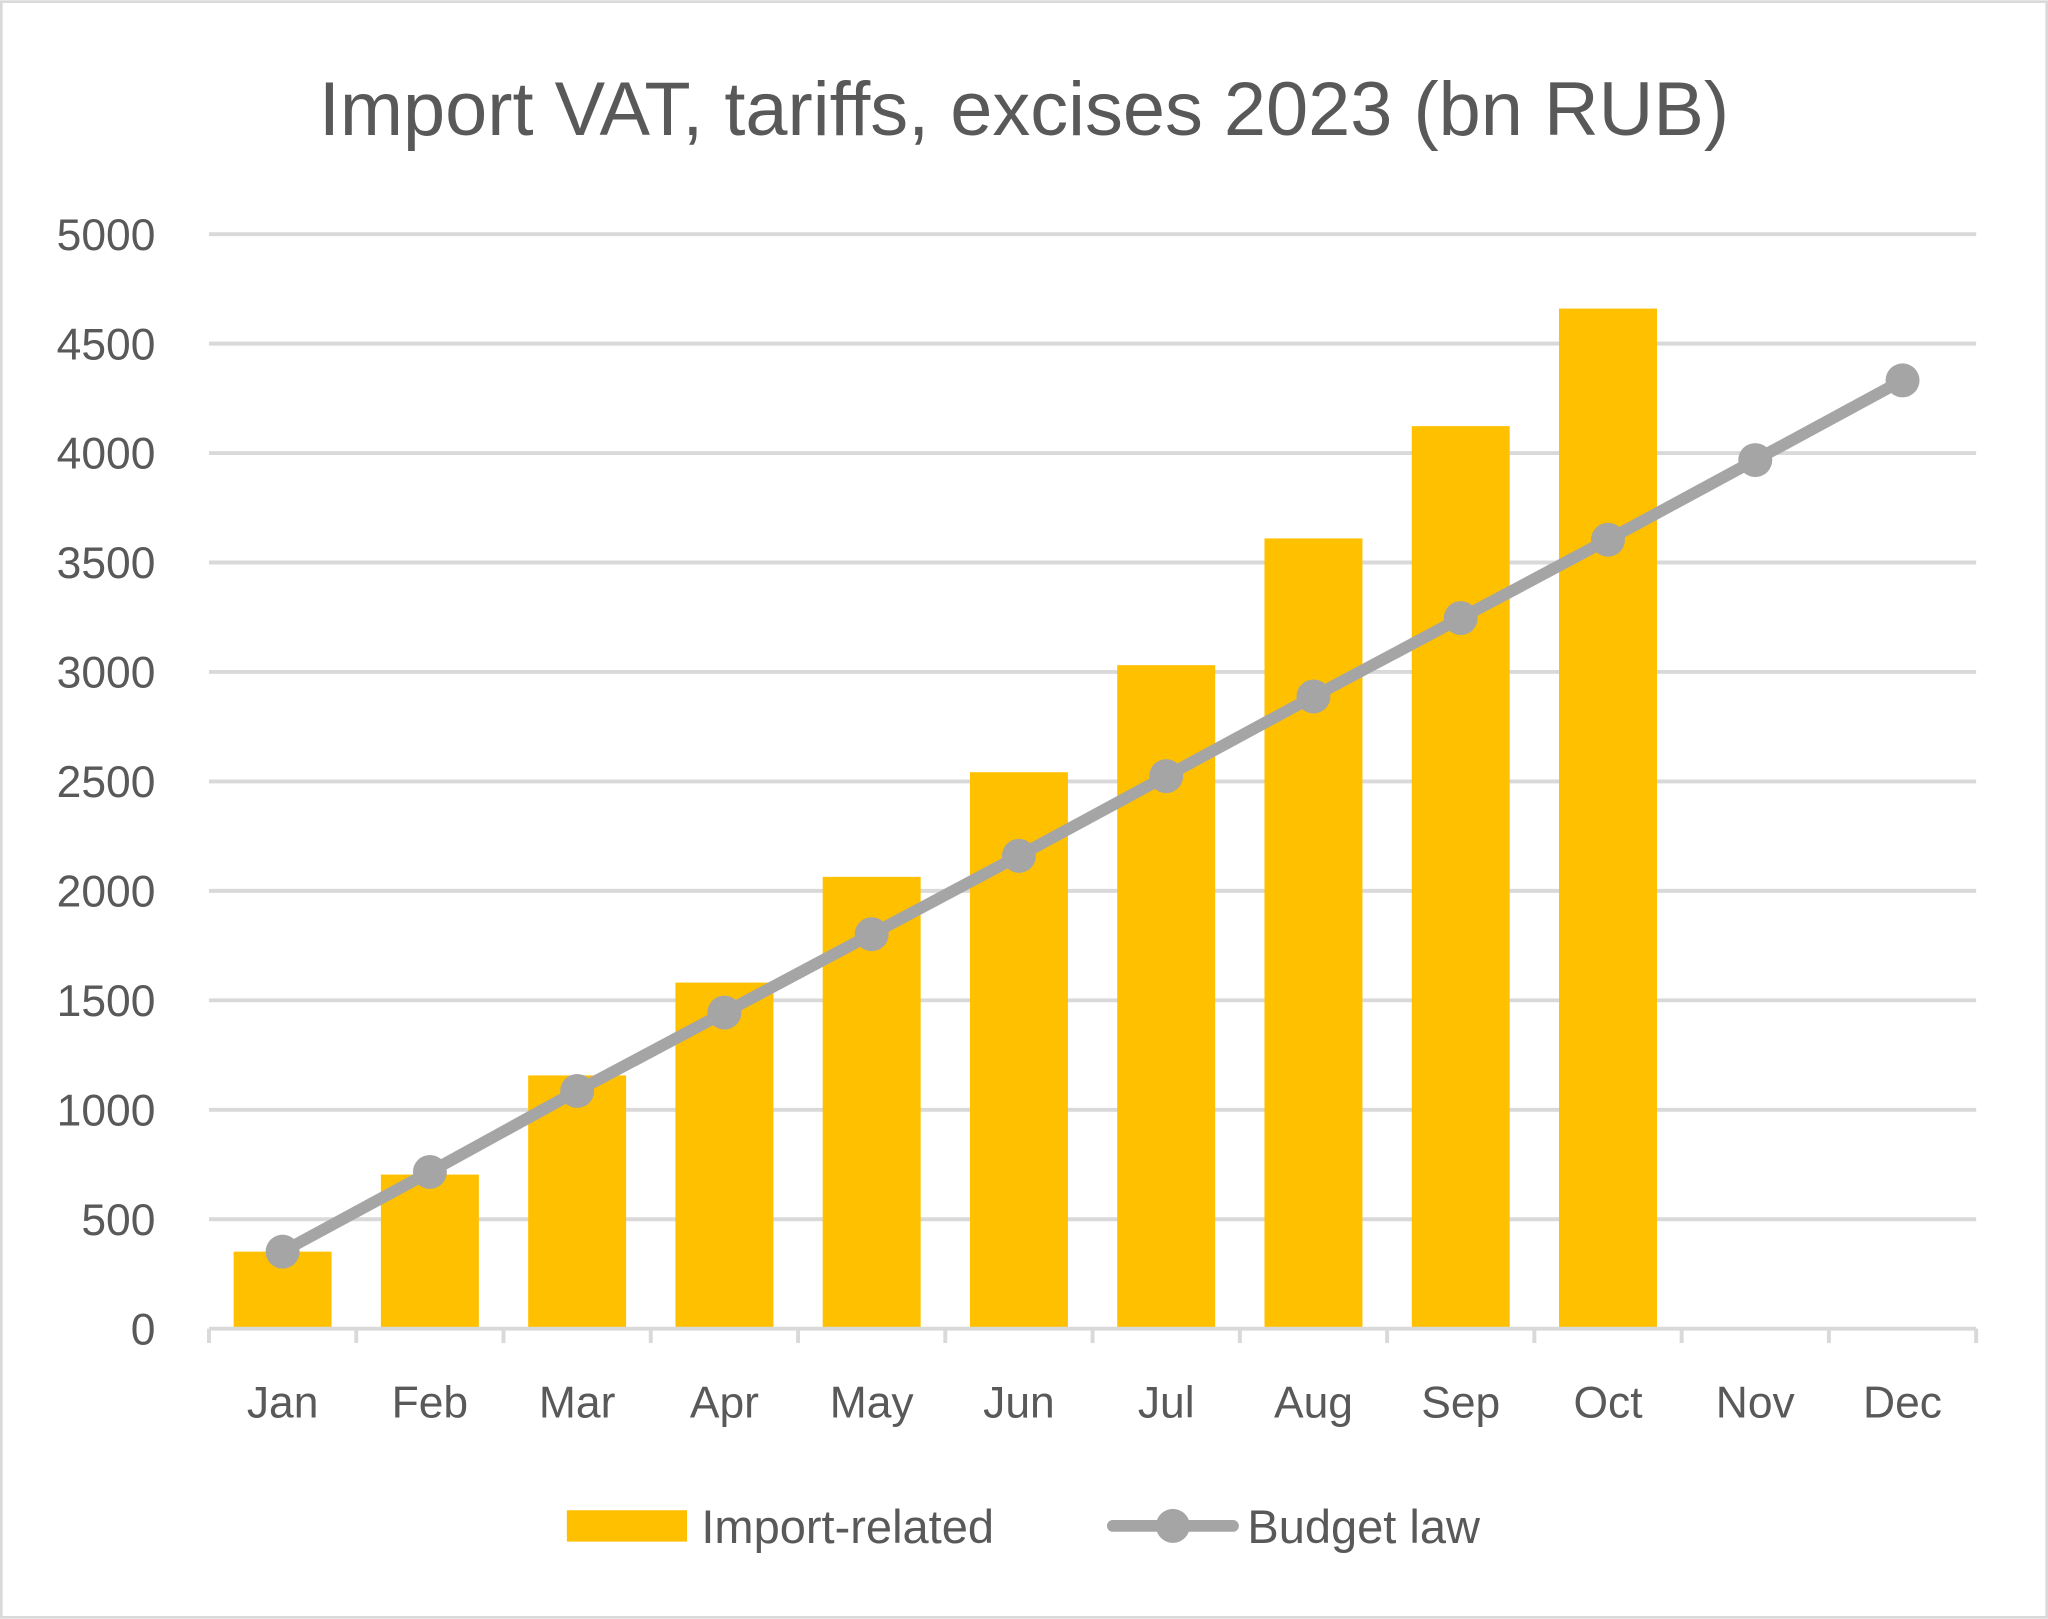  Describe the element at coordinates (1172, 1525) in the screenshot. I see `legend-swatch-budget-law-marker` at that location.